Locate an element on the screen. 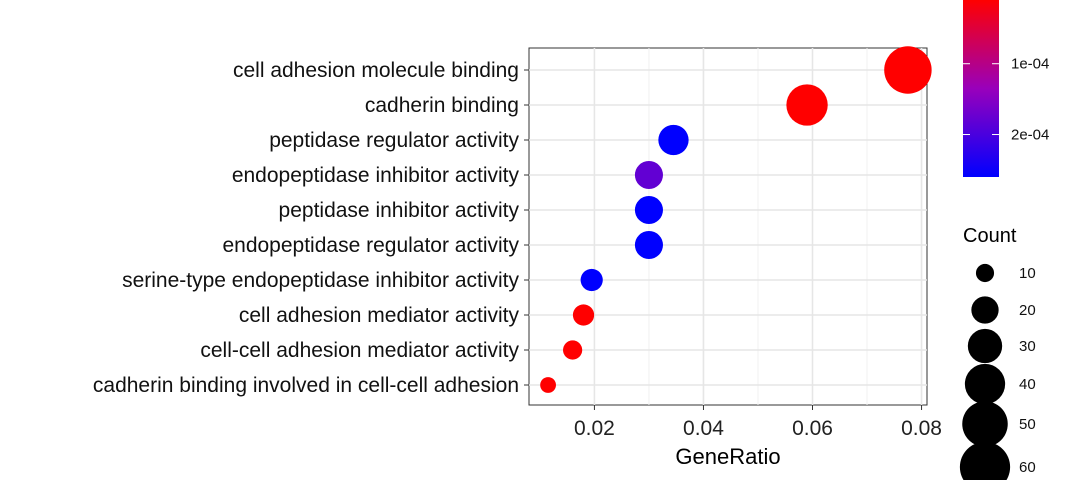  y-tick-label: cell adhesion mediator activity is located at coordinates (379, 315).